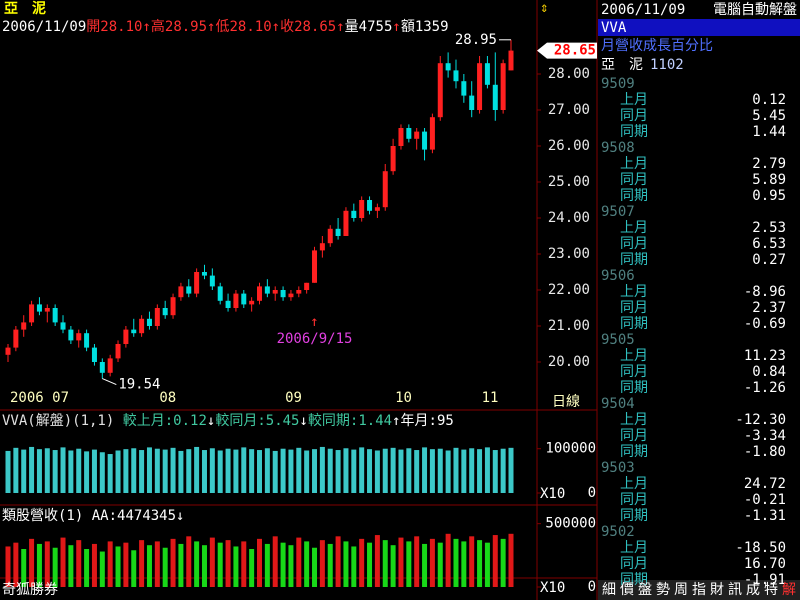  I want to click on month-label: 9508, so click(618, 148).